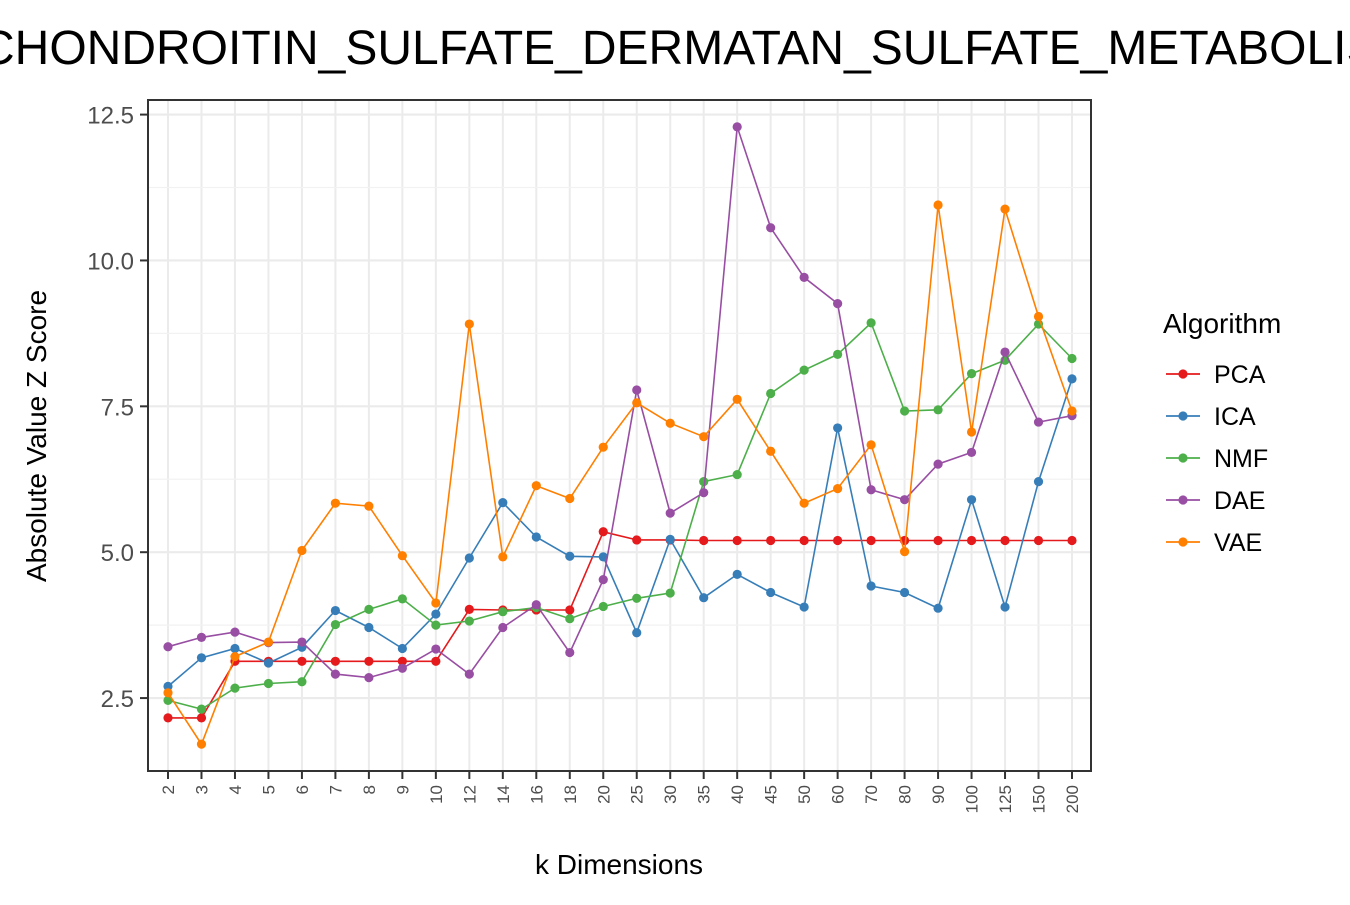  What do you see at coordinates (704, 794) in the screenshot?
I see `x-tick-label: 35` at bounding box center [704, 794].